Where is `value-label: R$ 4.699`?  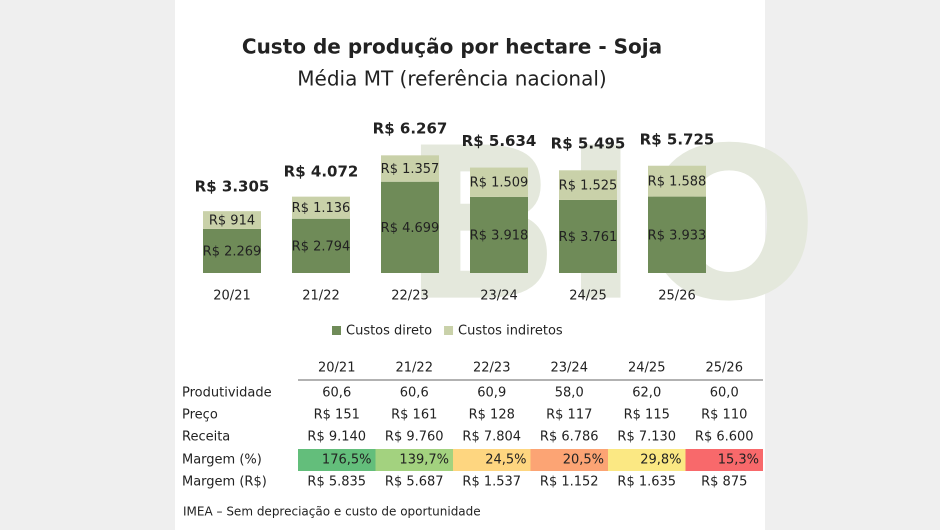
value-label: R$ 4.699 is located at coordinates (410, 228).